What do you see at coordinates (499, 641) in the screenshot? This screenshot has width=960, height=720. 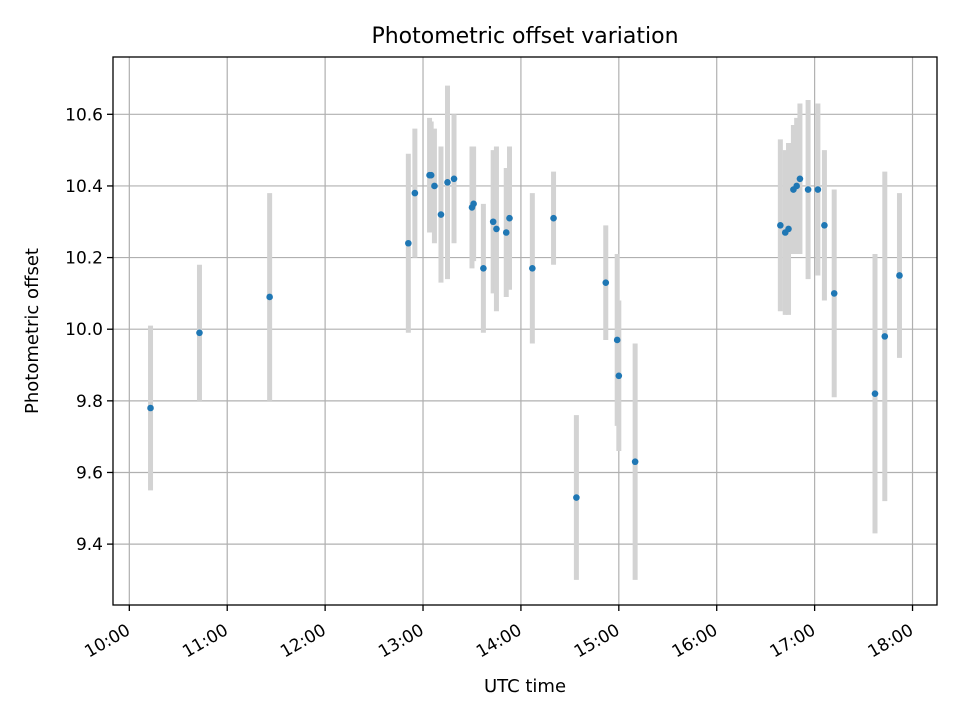 I see `x-tick-label: 14:00` at bounding box center [499, 641].